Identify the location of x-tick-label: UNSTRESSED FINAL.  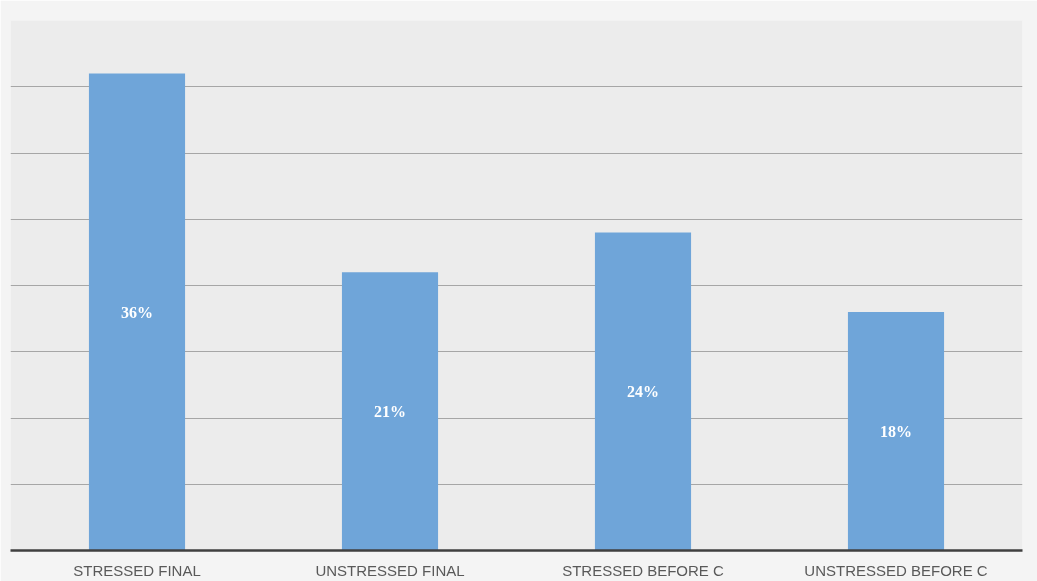
(390, 570).